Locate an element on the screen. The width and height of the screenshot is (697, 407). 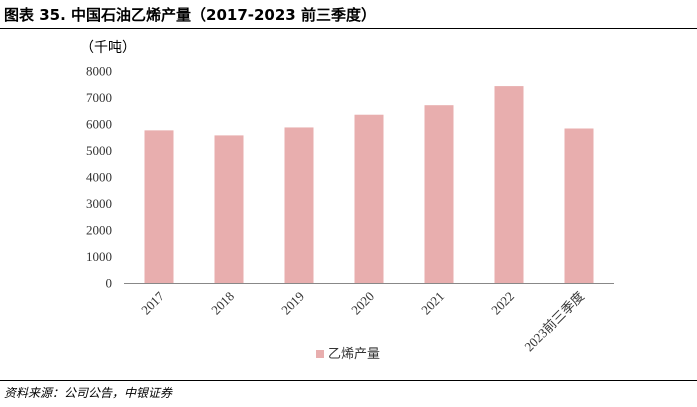
y-axis-ticks: 0 1000 2000 3000 4000 5000 6000 7000 8000 is located at coordinates (99, 177).